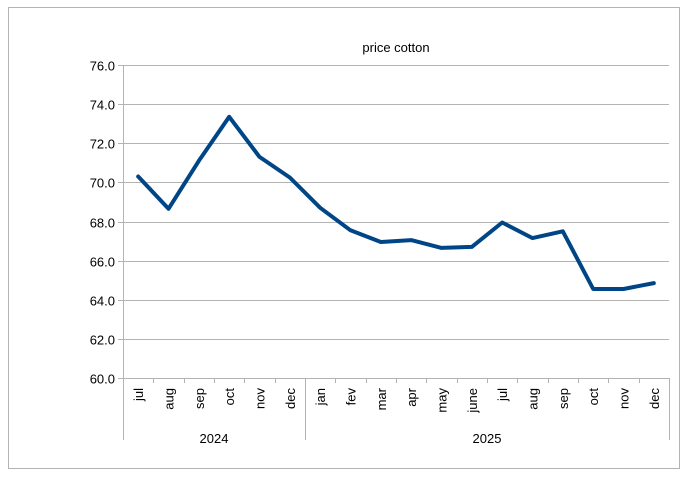 This screenshot has width=690, height=477. I want to click on y-tick-label: 60.0, so click(102, 379).